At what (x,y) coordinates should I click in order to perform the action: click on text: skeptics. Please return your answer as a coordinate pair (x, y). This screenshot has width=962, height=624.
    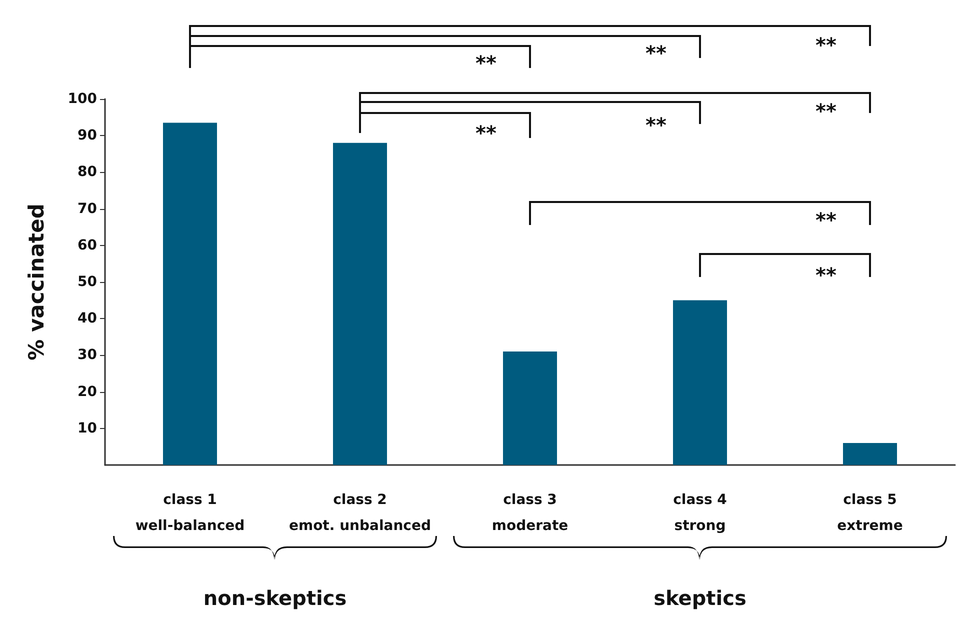
    Looking at the image, I should click on (700, 598).